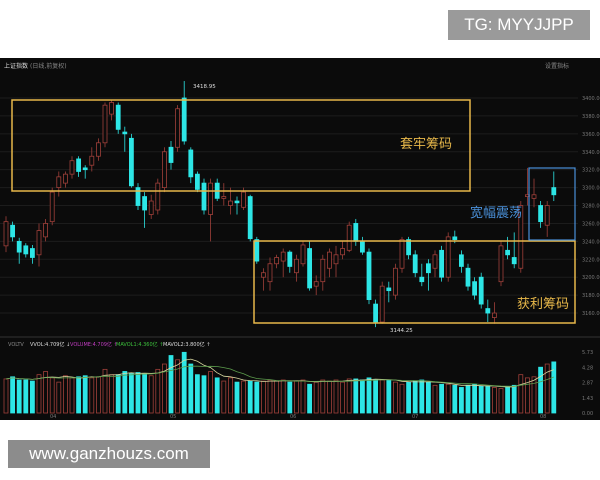 This screenshot has height=480, width=600. Describe the element at coordinates (519, 25) in the screenshot. I see `tg-watermark: TG: MYYJJPP` at that location.